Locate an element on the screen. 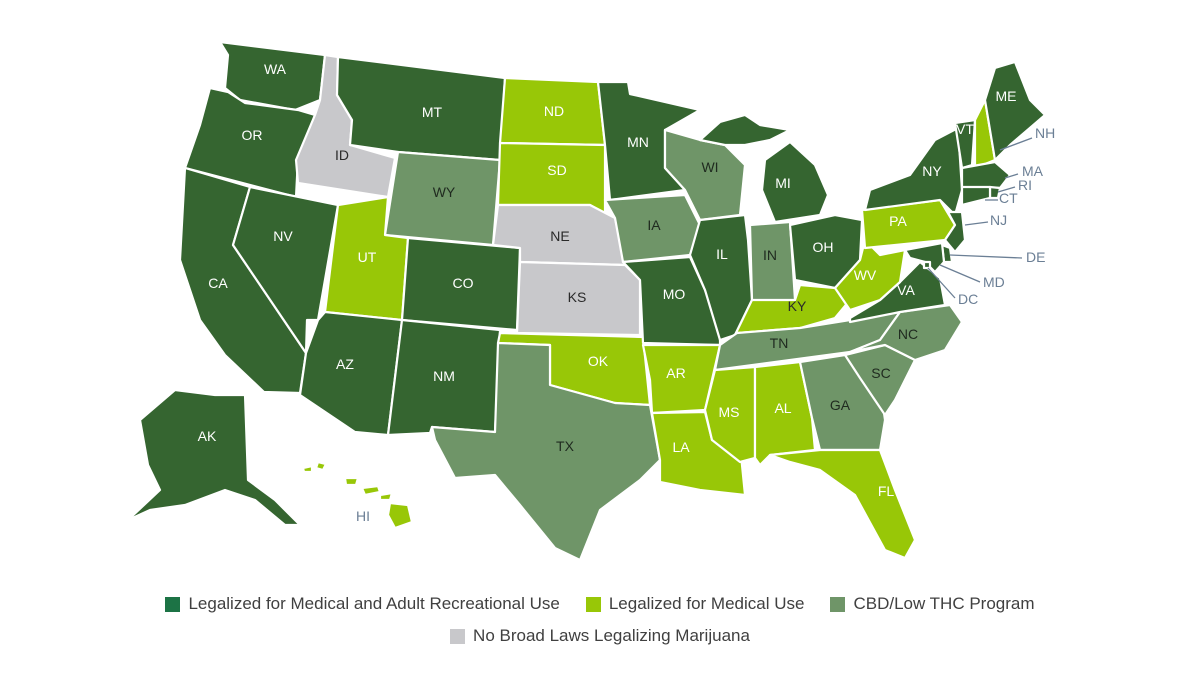 The width and height of the screenshot is (1200, 675). state-dc is located at coordinates (927, 265).